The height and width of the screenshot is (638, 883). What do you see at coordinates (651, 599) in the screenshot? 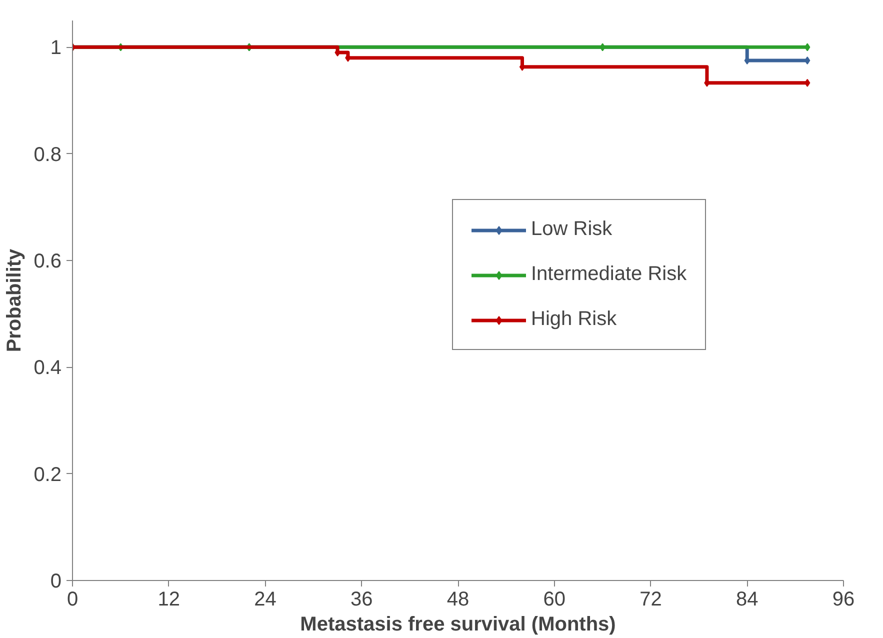
I see `x-tick-label: 72` at bounding box center [651, 599].